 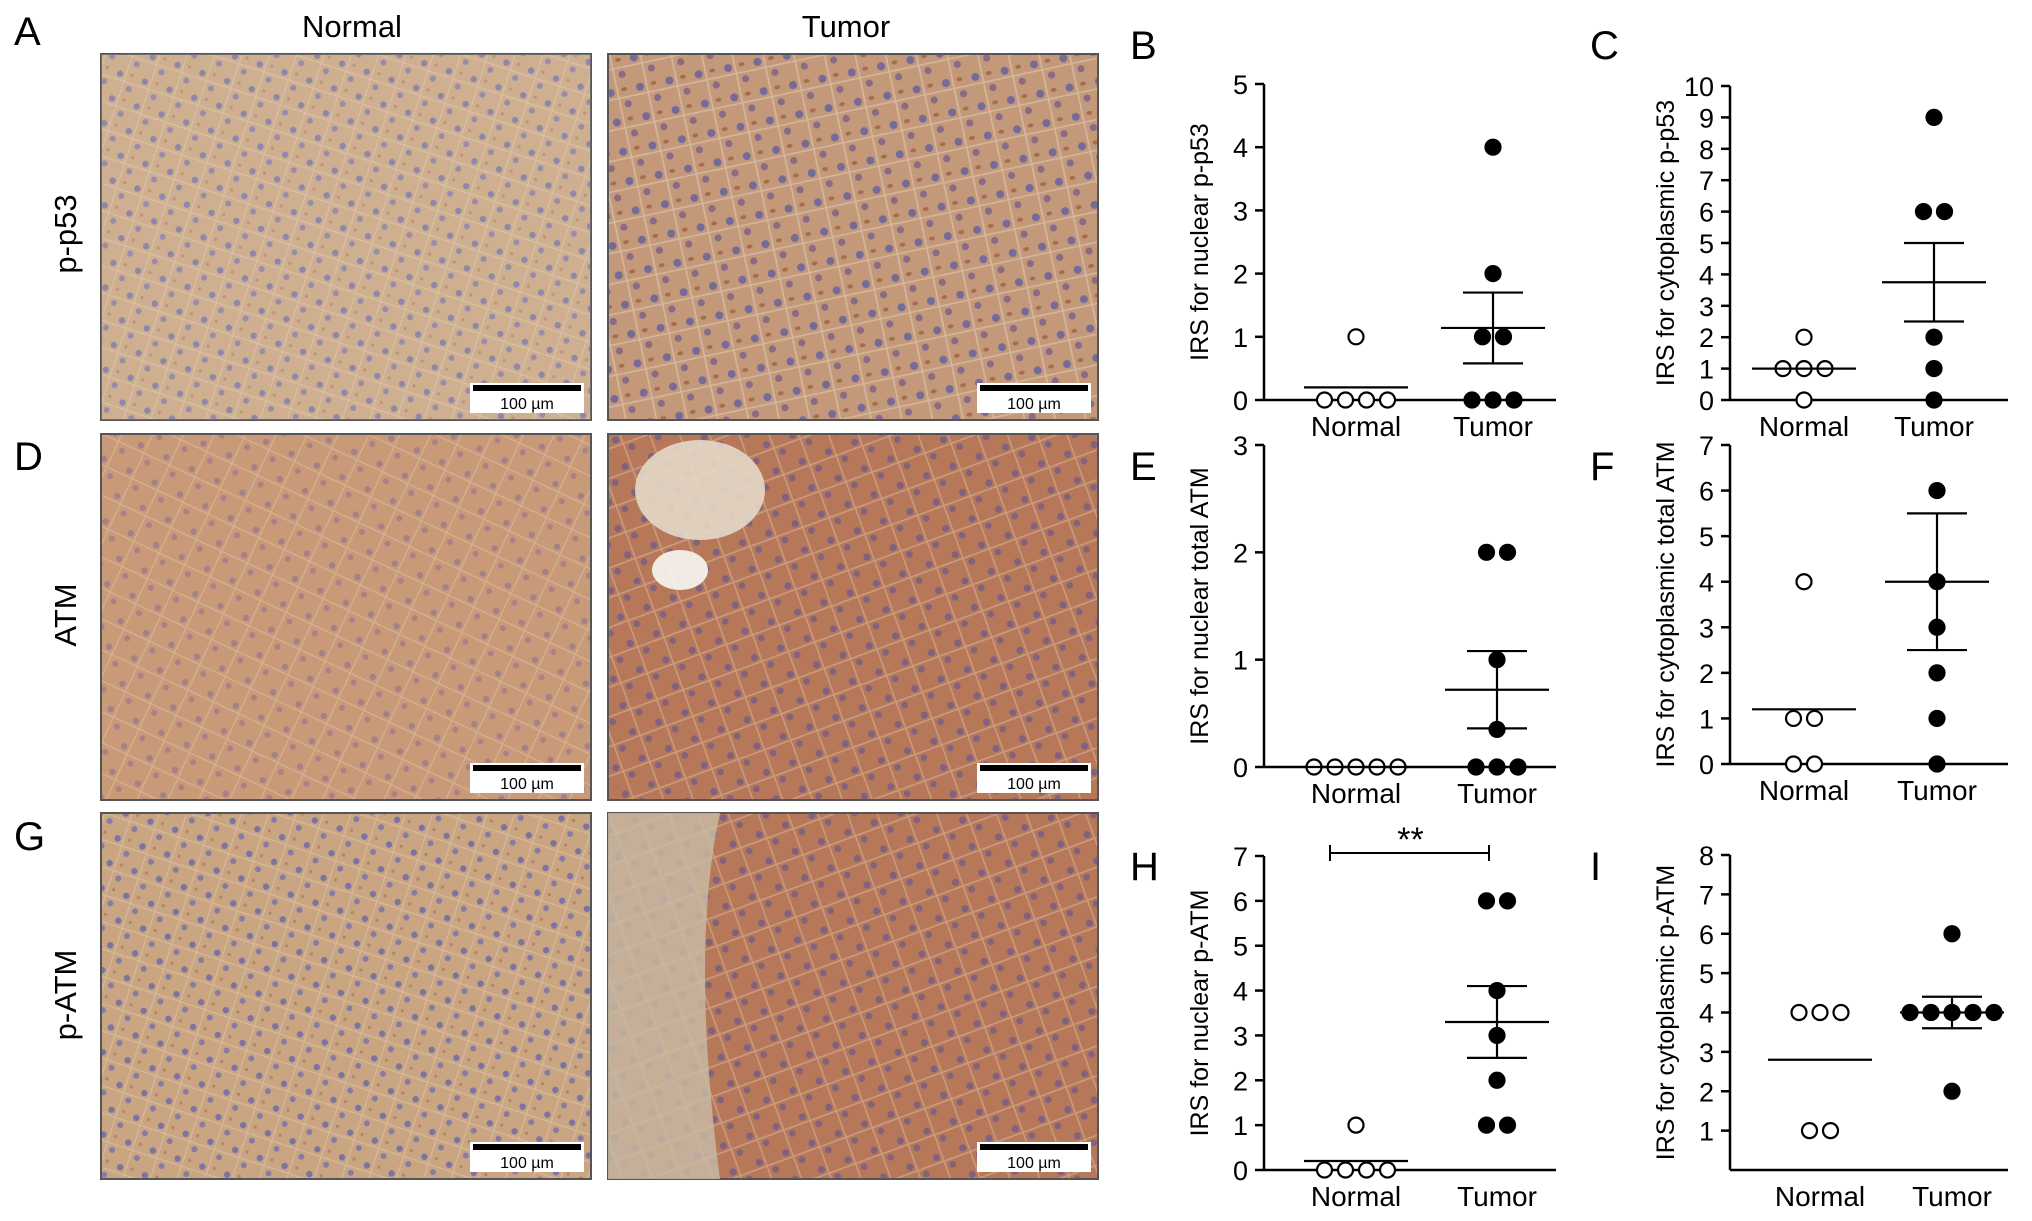 I want to click on scale-bar-p-p53-tumor: 100 µm, so click(x=1034, y=398).